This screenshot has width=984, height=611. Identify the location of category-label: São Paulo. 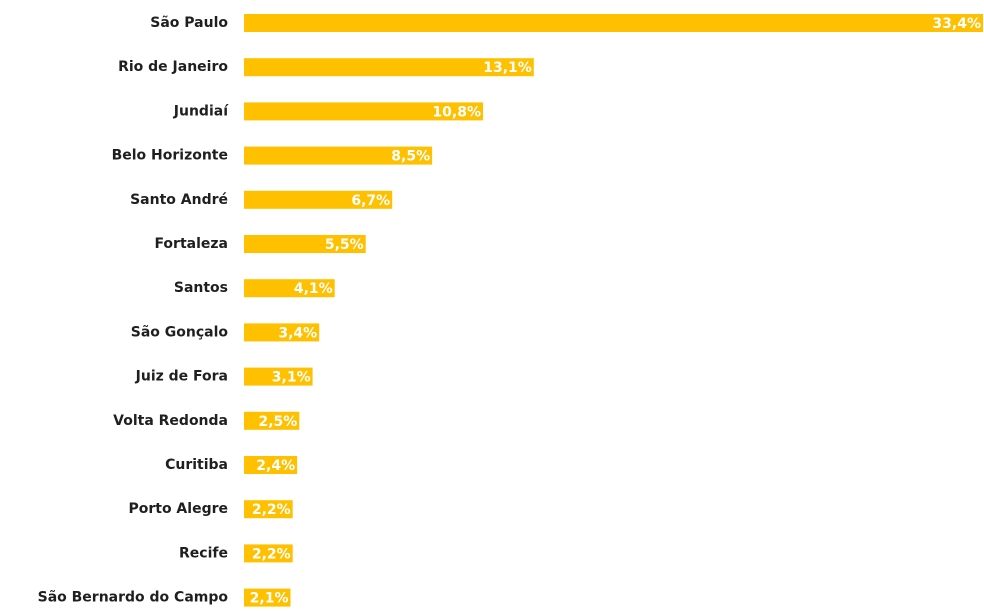
(189, 23).